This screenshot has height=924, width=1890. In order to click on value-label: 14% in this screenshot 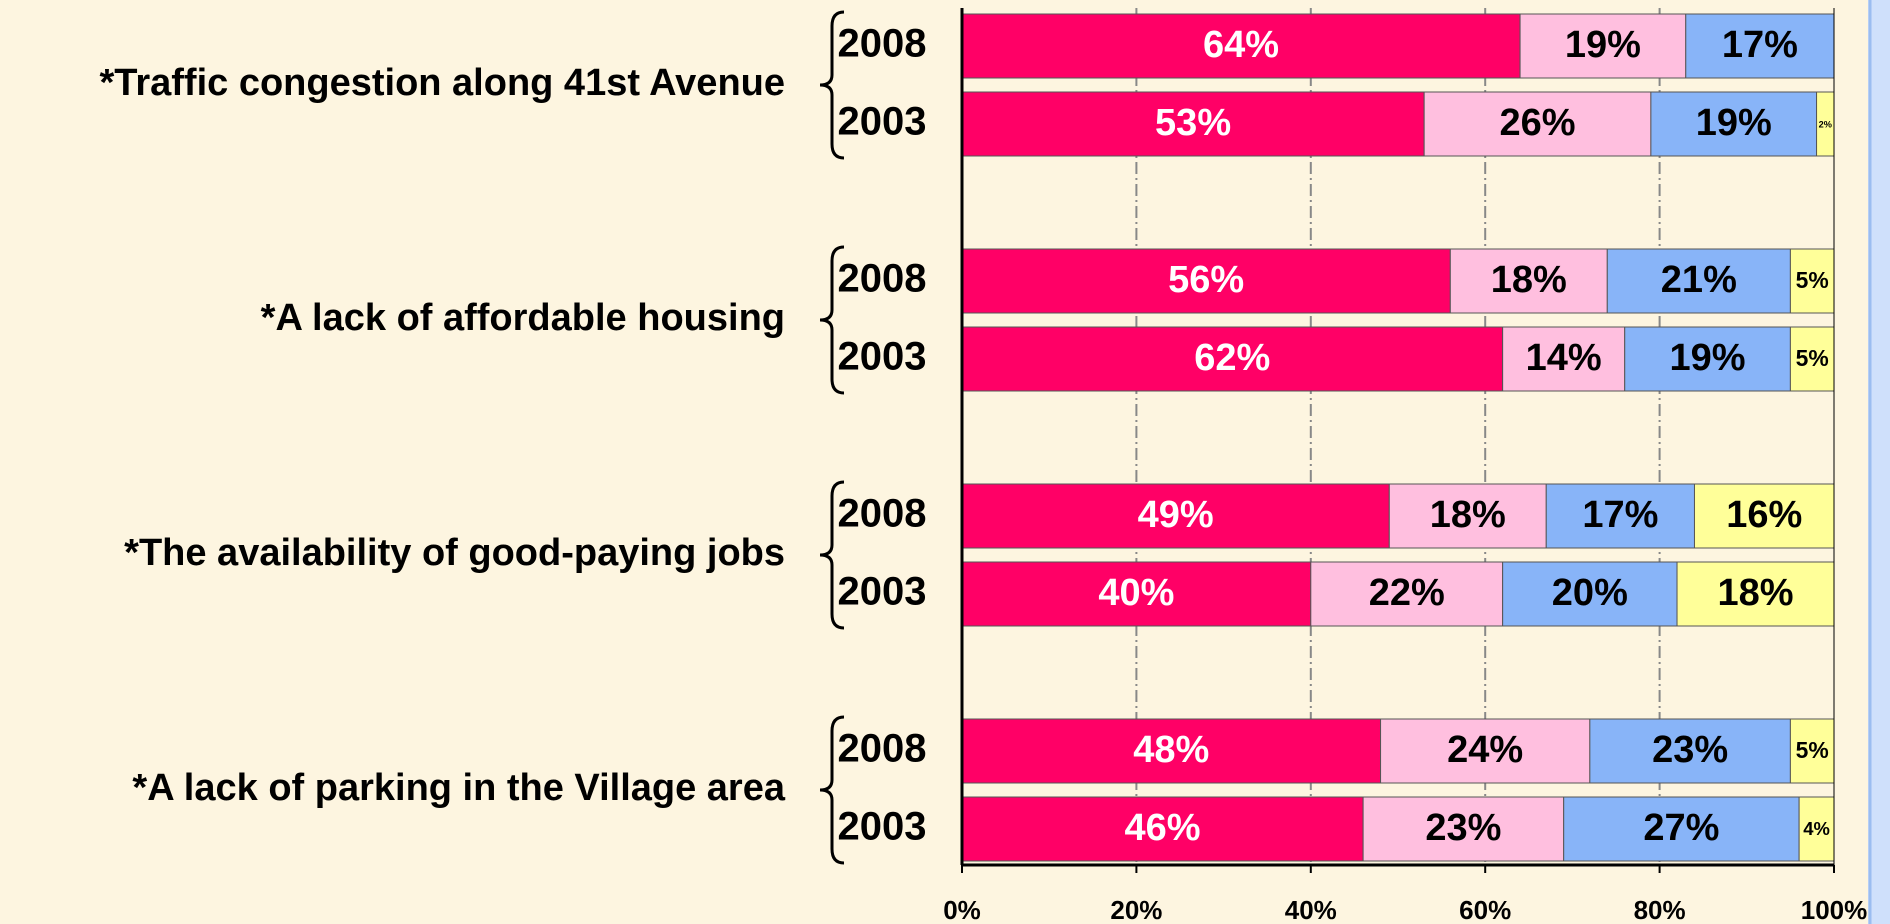, I will do `click(1564, 358)`.